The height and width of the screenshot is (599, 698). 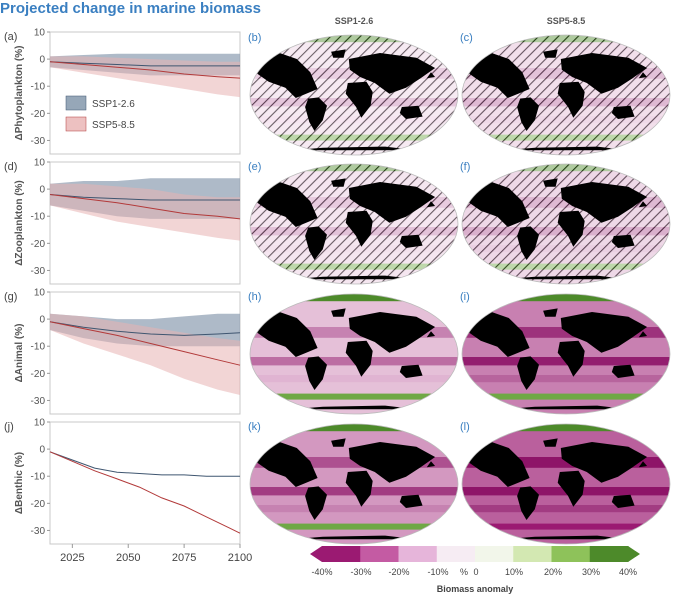 What do you see at coordinates (254, 297) in the screenshot?
I see `panel-label: (h)` at bounding box center [254, 297].